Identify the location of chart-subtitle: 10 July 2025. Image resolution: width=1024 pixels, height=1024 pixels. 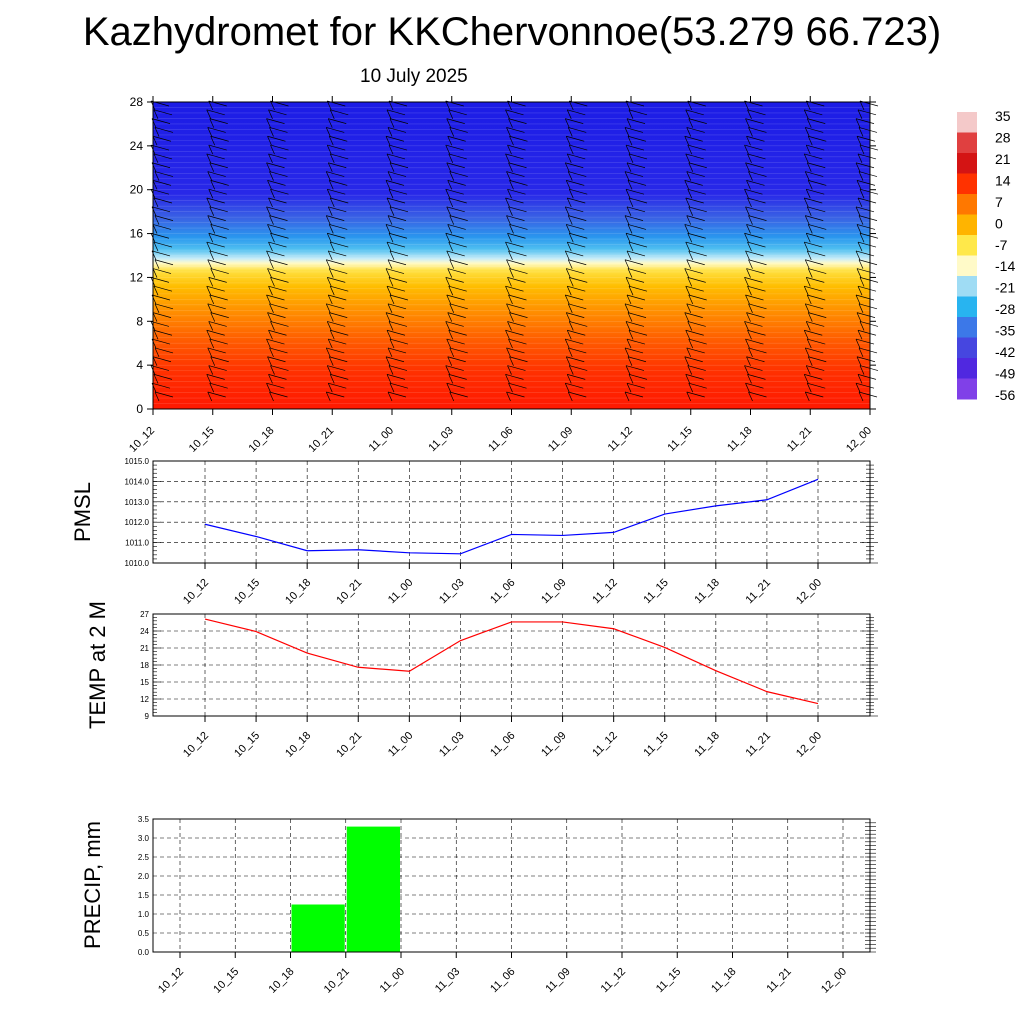
(414, 76).